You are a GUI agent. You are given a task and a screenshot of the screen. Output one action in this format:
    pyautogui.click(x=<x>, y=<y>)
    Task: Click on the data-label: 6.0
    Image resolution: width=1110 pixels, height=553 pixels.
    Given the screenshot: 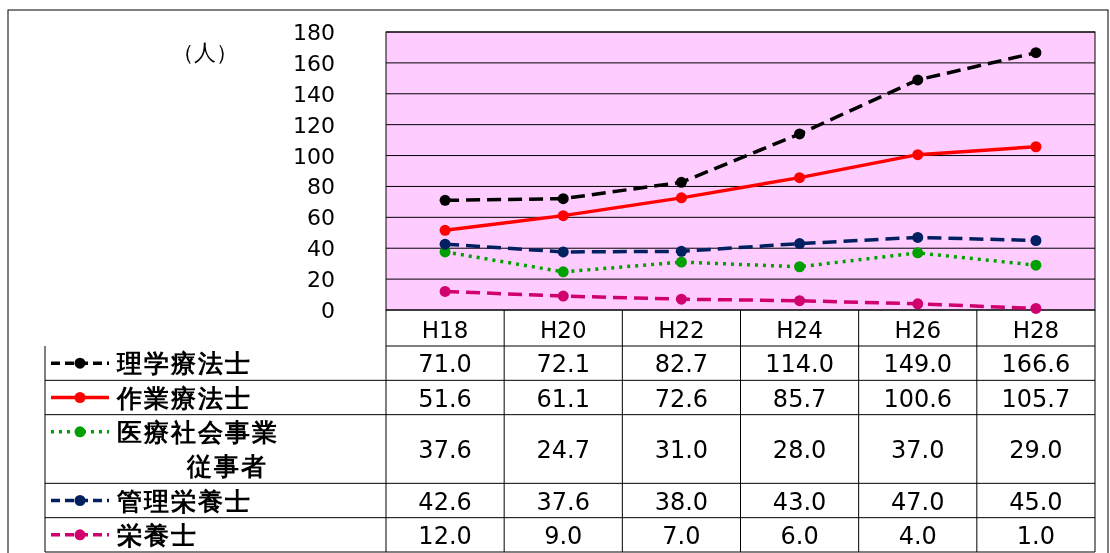 What is the action you would take?
    pyautogui.click(x=799, y=535)
    